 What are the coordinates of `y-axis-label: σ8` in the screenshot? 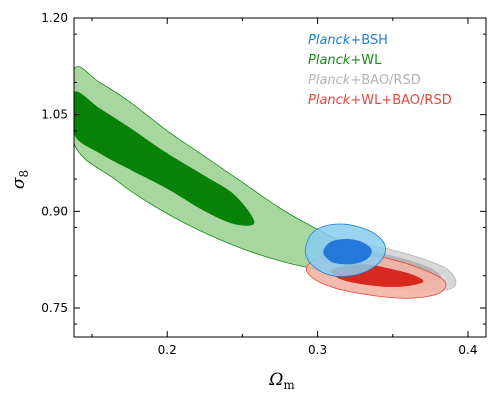 It's located at (20, 179).